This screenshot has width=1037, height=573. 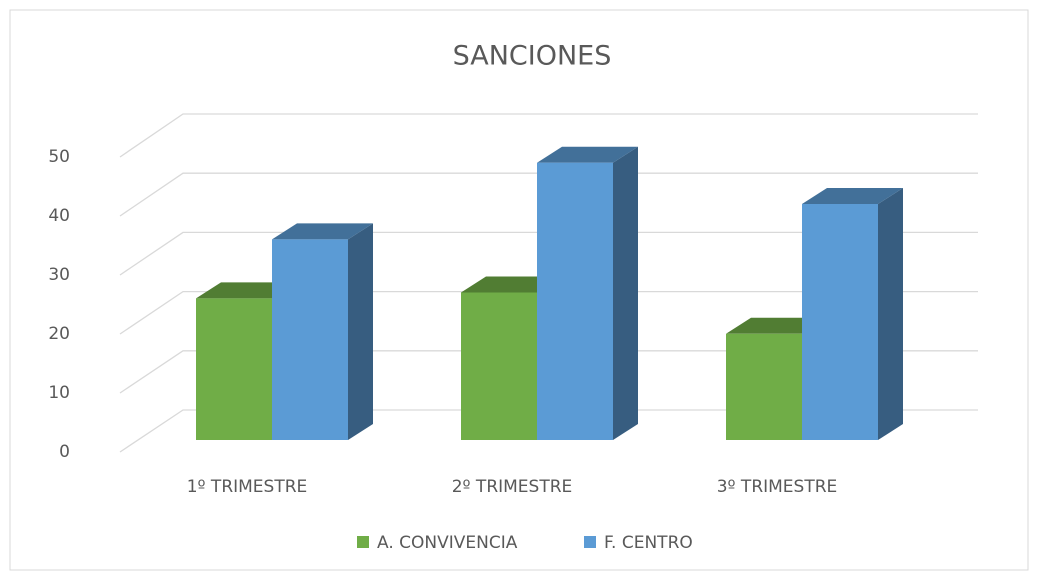 I want to click on legend-label: A. CONVIVENCIA, so click(x=447, y=543).